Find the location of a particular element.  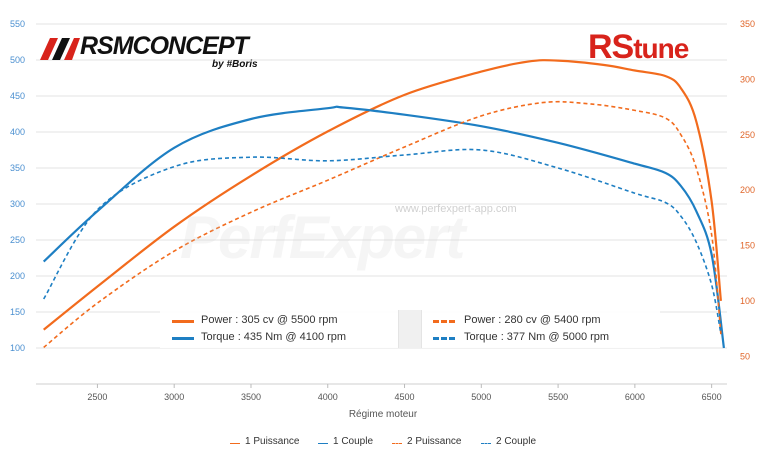

right-tick-label: 300 is located at coordinates (747, 79).